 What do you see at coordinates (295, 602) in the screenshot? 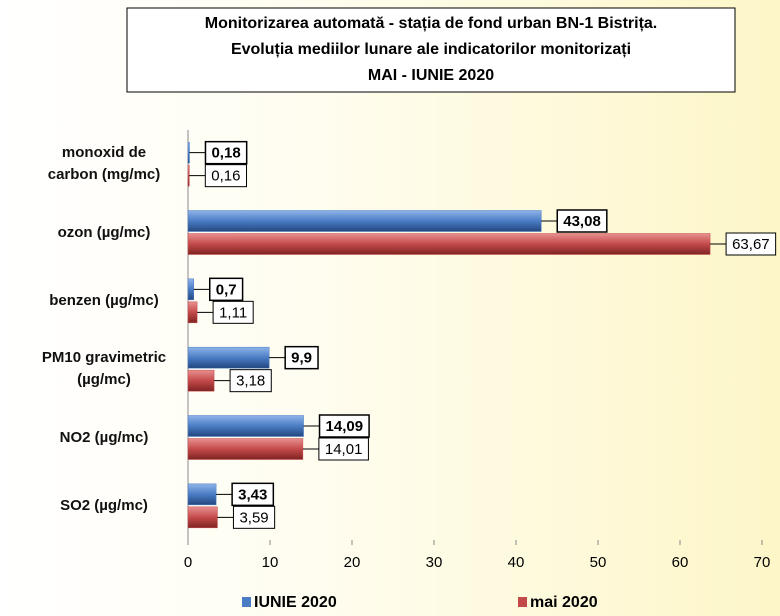
I see `legend-label: IUNIE 2020` at bounding box center [295, 602].